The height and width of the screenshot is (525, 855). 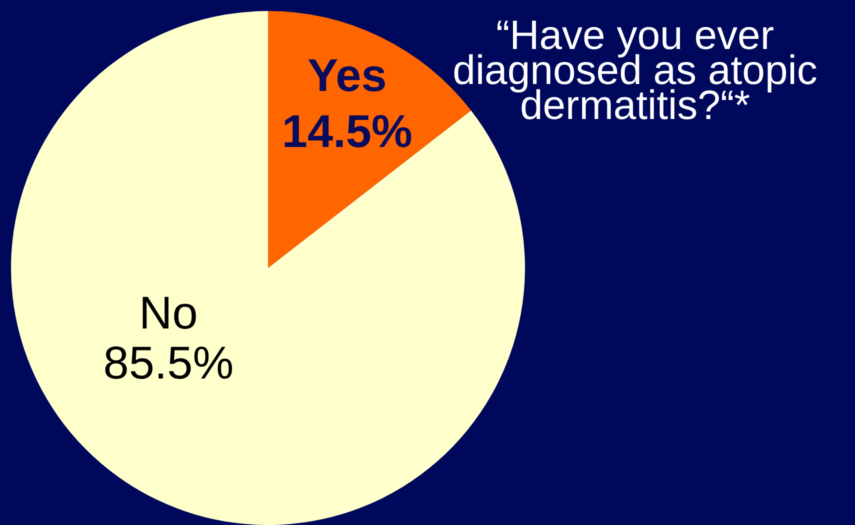 What do you see at coordinates (347, 75) in the screenshot?
I see `slice-label: Yes` at bounding box center [347, 75].